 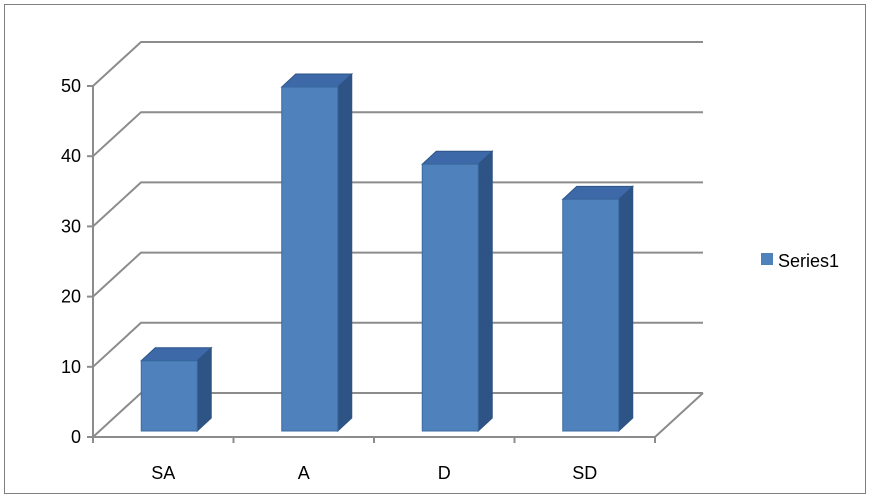 I want to click on bar-sa, so click(x=176, y=389).